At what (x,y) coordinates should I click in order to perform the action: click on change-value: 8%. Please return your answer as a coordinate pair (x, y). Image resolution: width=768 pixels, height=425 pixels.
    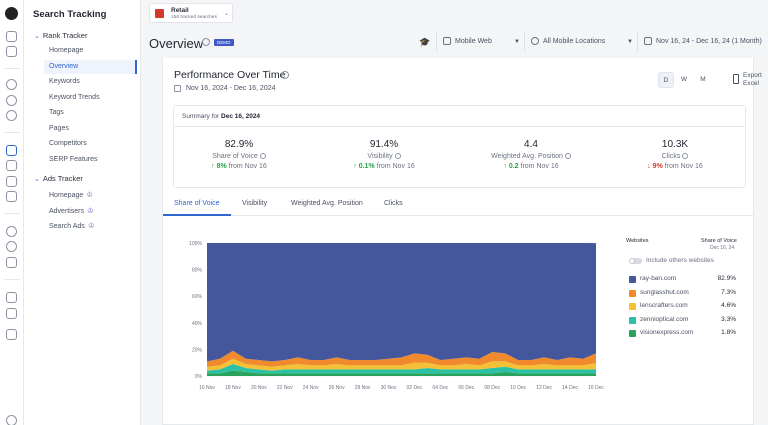
    Looking at the image, I should click on (221, 166).